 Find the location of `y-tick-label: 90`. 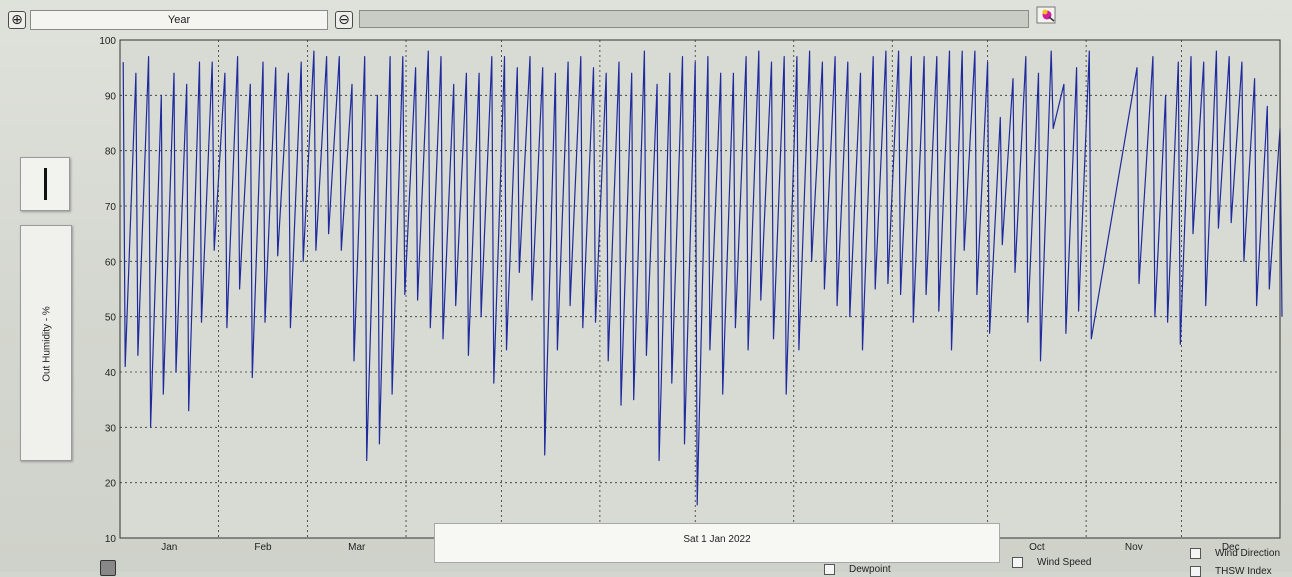

y-tick-label: 90 is located at coordinates (111, 96).